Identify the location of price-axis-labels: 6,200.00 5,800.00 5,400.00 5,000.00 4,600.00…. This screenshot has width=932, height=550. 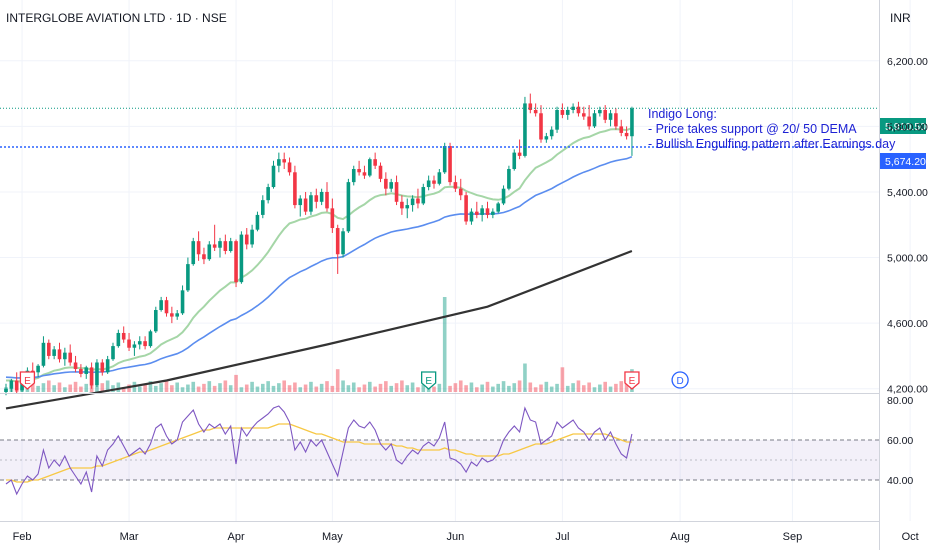
(907, 226).